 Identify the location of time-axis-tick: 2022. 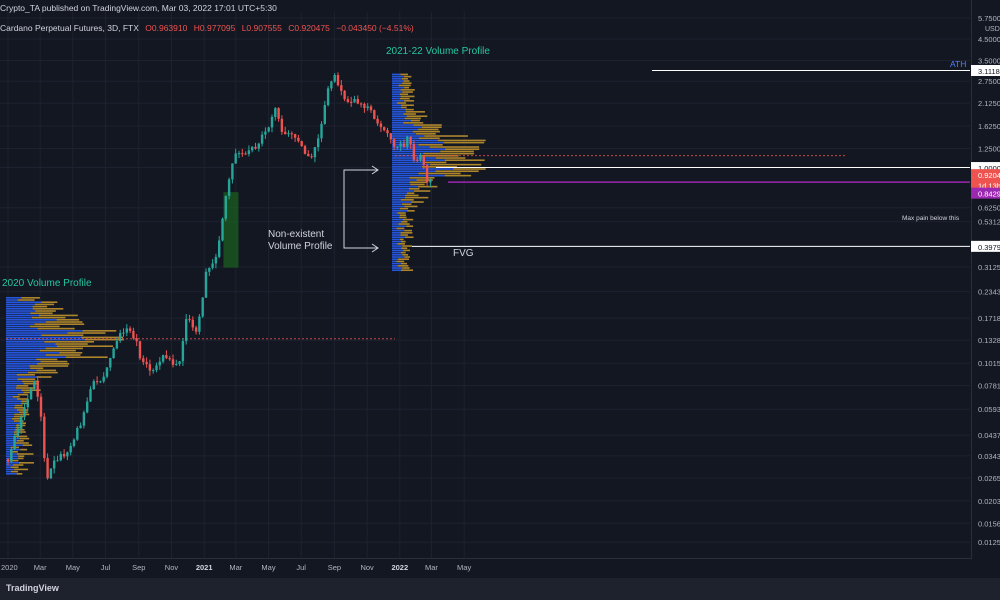
(399, 567).